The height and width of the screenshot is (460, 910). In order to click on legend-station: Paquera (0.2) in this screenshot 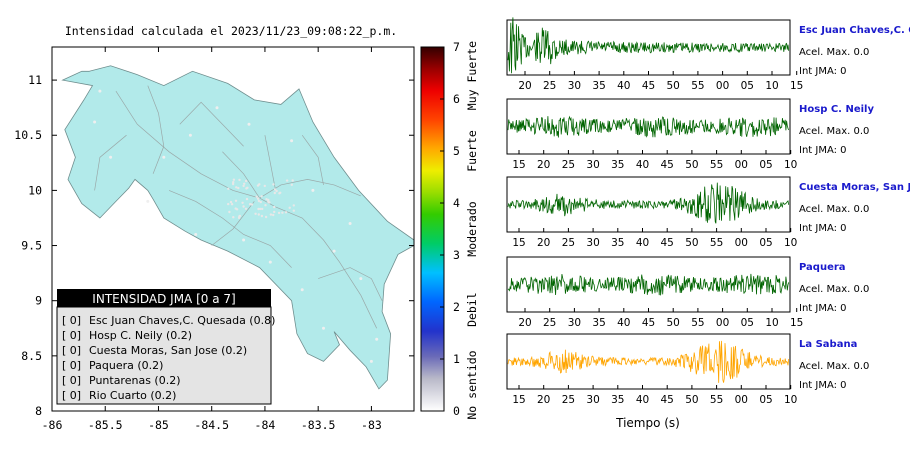, I will do `click(126, 365)`.